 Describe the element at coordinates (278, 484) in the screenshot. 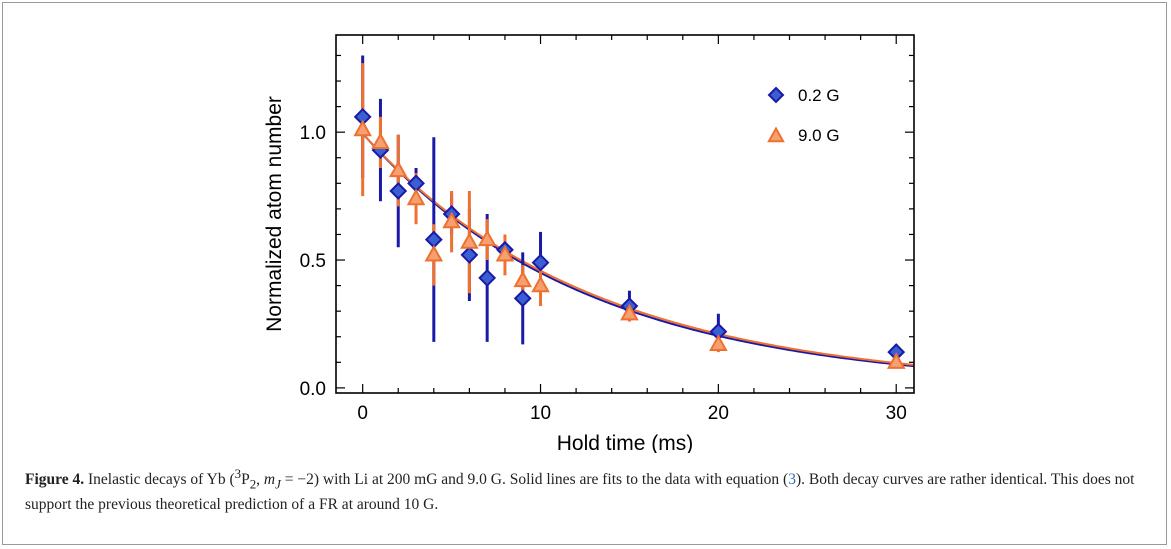

I see `m-subscript: J` at that location.